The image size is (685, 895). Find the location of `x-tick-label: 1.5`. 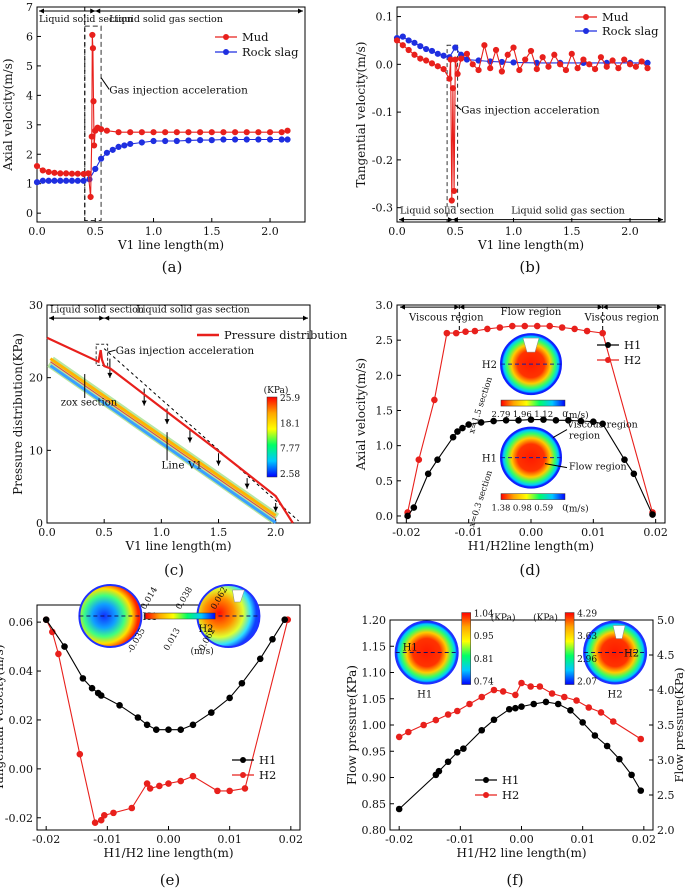

x-tick-label: 1.5 is located at coordinates (572, 231).